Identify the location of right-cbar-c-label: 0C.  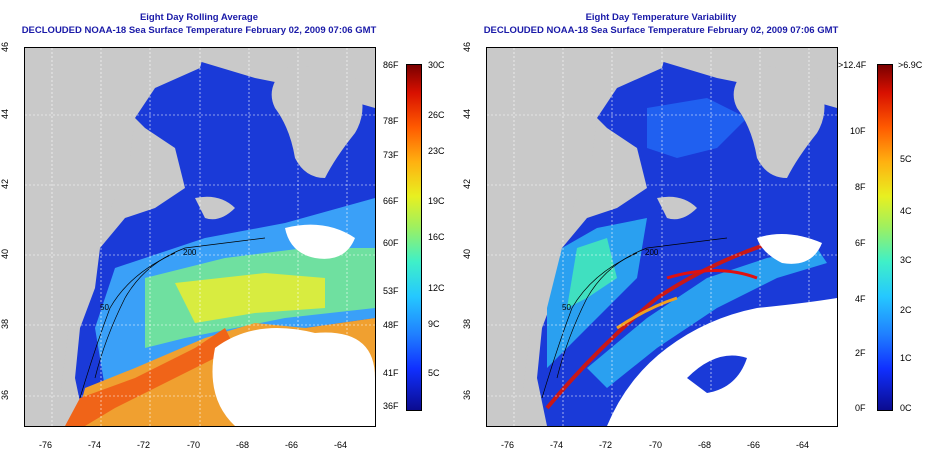
(906, 408).